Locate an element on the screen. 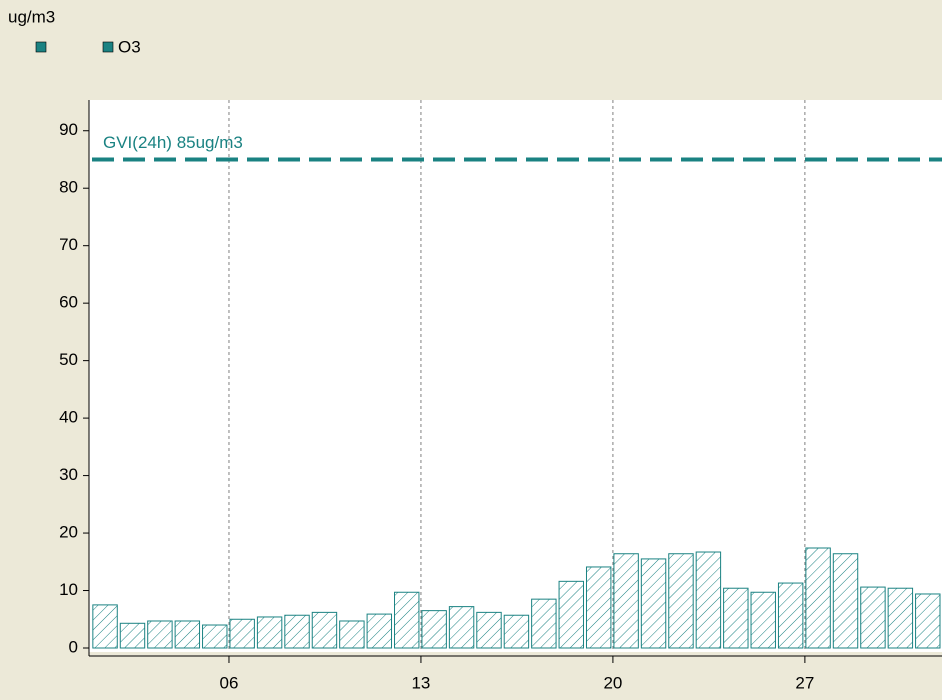 The width and height of the screenshot is (942, 700). y-tick-label: 90 is located at coordinates (68, 129).